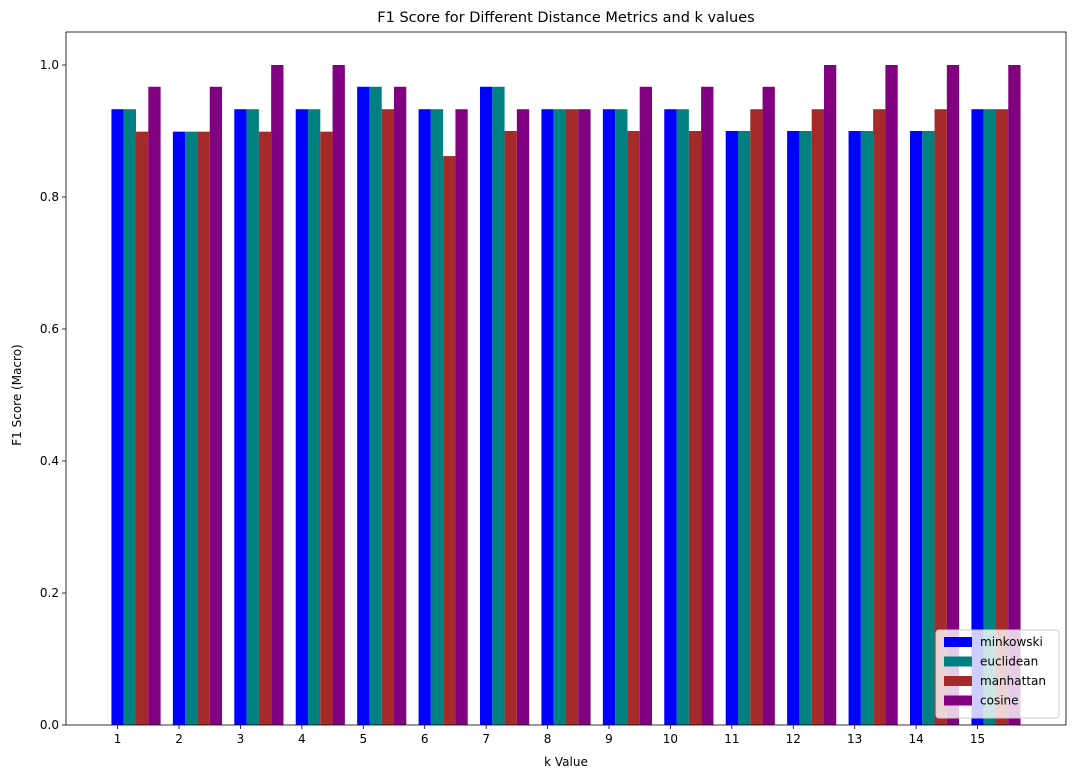 This screenshot has width=1078, height=778. I want to click on bar-cosine-k12, so click(830, 395).